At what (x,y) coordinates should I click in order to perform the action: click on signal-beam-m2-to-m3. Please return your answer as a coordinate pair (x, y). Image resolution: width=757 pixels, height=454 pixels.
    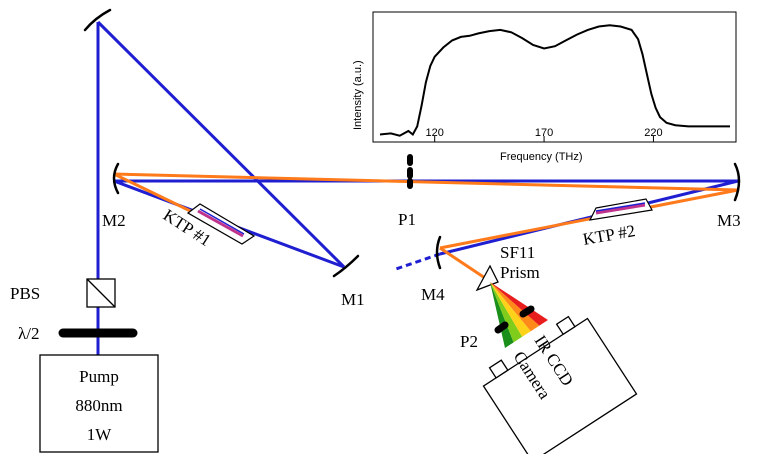
    Looking at the image, I should click on (426, 182).